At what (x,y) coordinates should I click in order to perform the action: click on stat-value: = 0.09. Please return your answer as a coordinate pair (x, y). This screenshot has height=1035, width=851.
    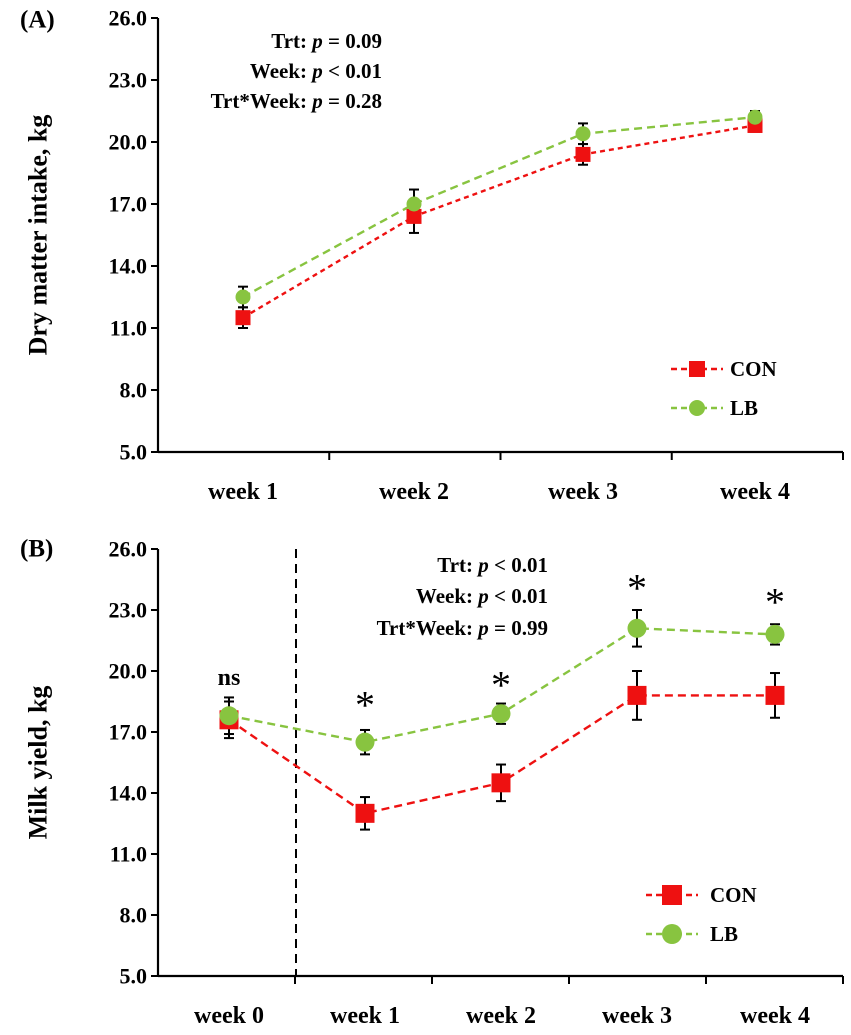
    Looking at the image, I should click on (352, 41).